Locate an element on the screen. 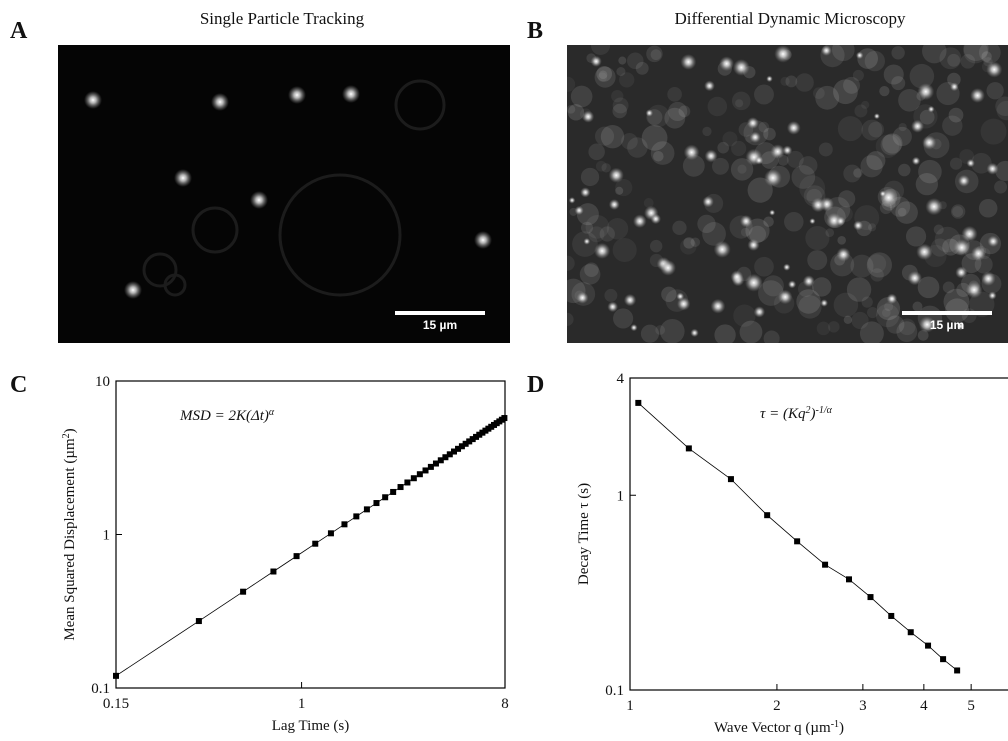 The image size is (1008, 741). x-tick-label: 1 is located at coordinates (630, 706).